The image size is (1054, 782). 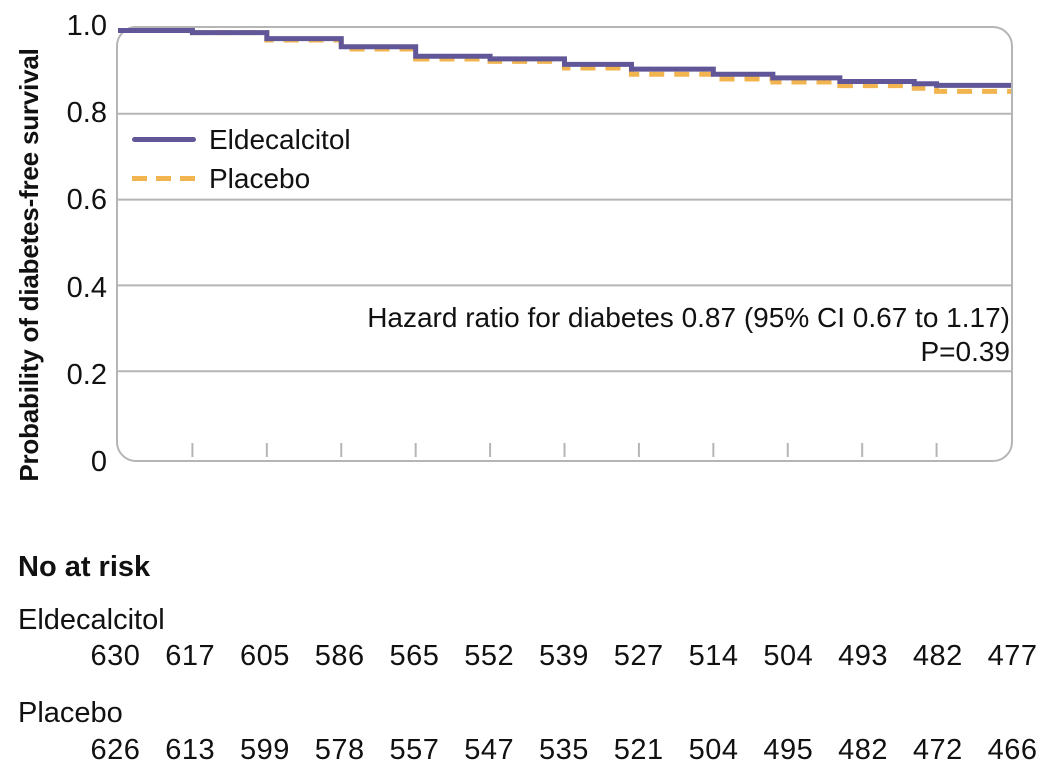 I want to click on legend-item-eldecalcitol: Eldecalcitol, so click(x=241, y=139).